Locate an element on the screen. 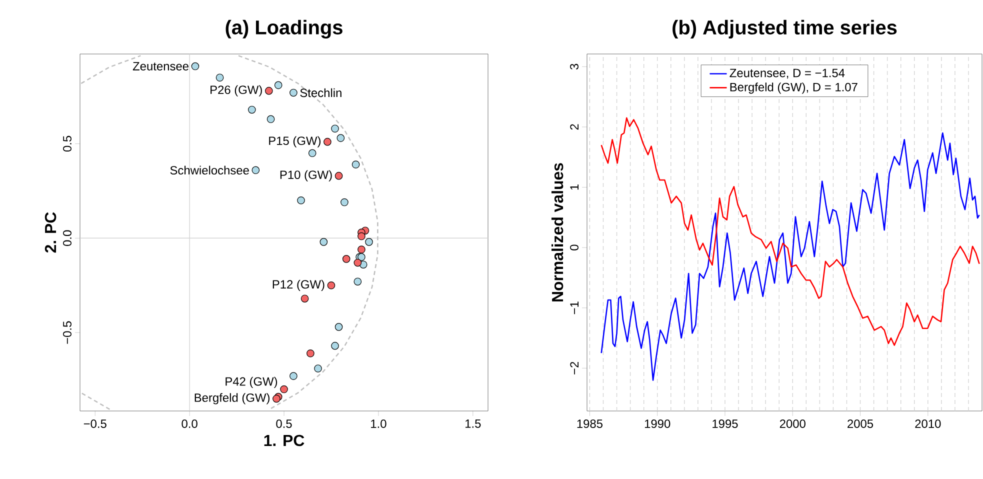  x-tick-label: 2000 is located at coordinates (793, 424).